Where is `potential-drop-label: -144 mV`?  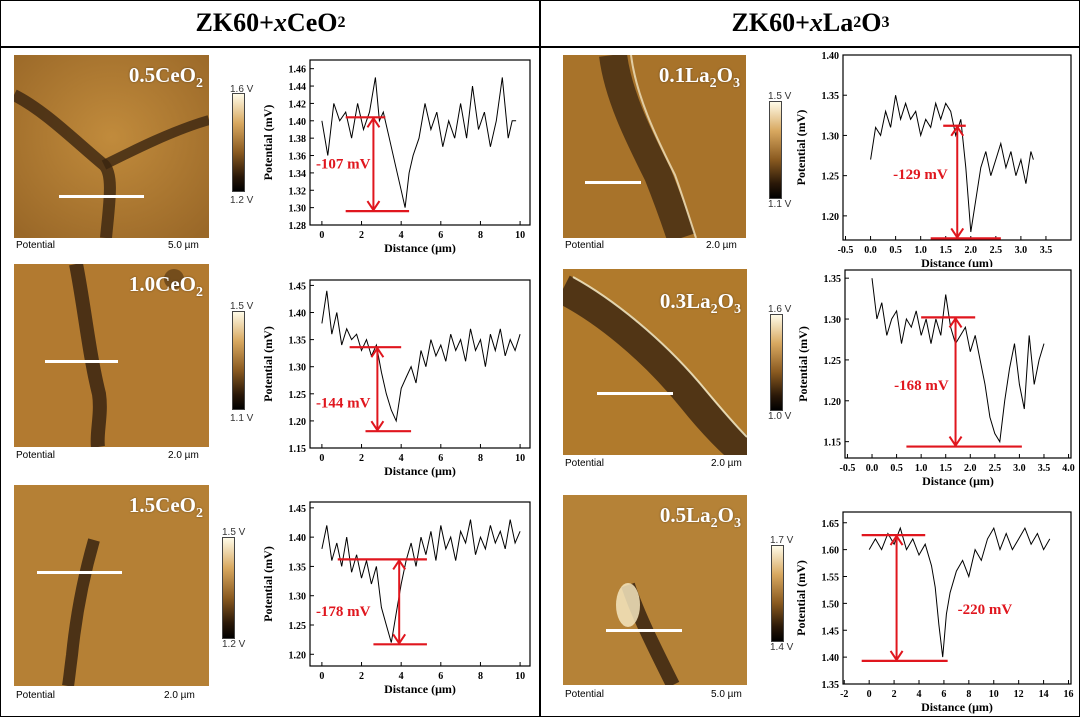
potential-drop-label: -144 mV is located at coordinates (343, 403).